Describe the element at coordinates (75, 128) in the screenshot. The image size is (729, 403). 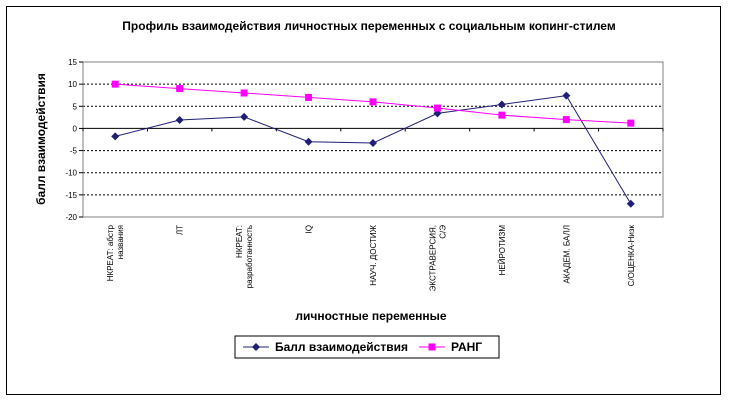
I see `y-tick-label: 0` at that location.